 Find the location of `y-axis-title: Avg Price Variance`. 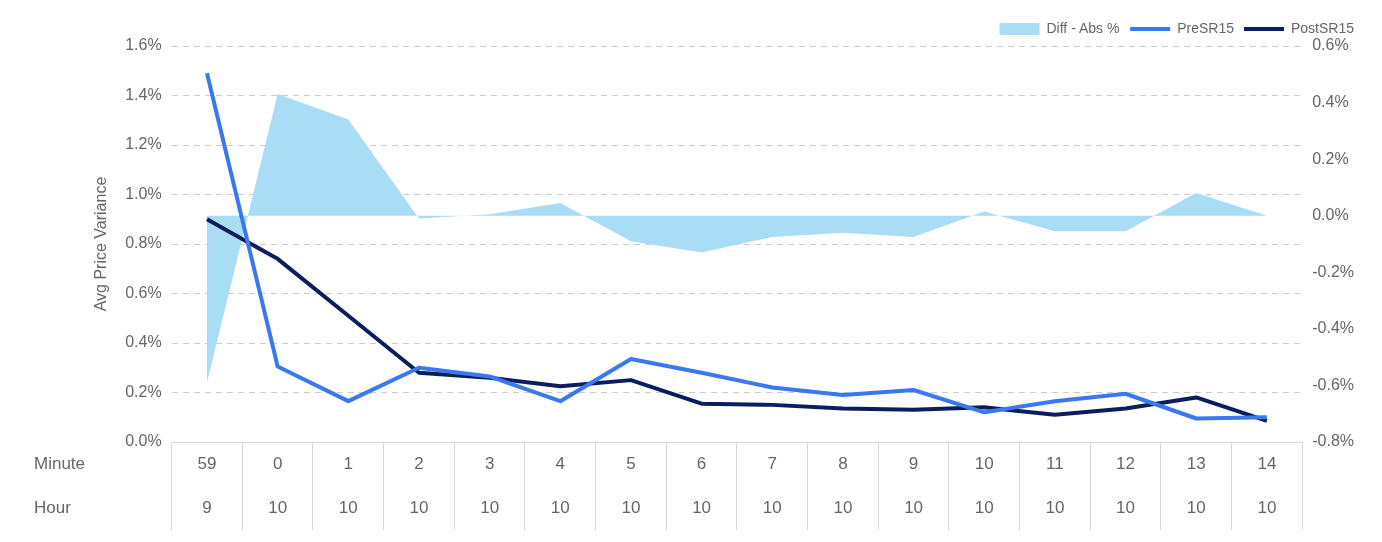

y-axis-title: Avg Price Variance is located at coordinates (101, 244).